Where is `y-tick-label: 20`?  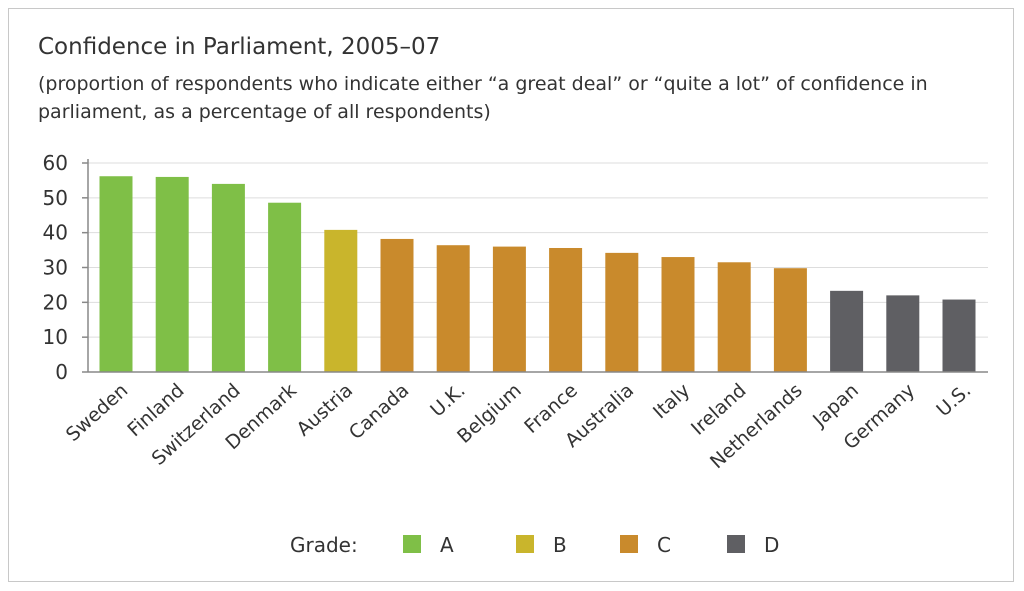 y-tick-label: 20 is located at coordinates (55, 302).